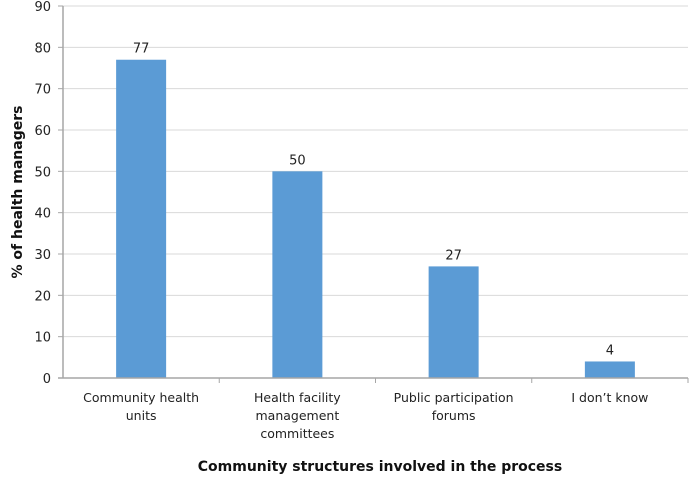 The height and width of the screenshot is (485, 692). Describe the element at coordinates (42, 90) in the screenshot. I see `y-tick-label: 70` at that location.